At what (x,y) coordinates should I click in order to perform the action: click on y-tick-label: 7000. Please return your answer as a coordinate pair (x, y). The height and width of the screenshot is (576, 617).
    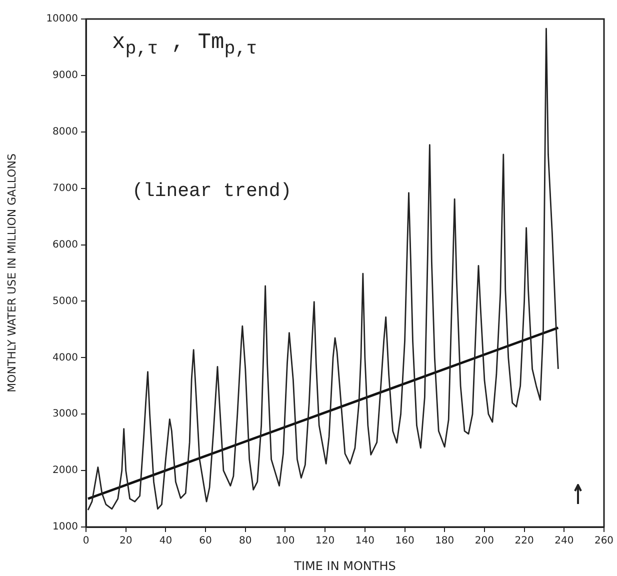
    Looking at the image, I should click on (65, 188).